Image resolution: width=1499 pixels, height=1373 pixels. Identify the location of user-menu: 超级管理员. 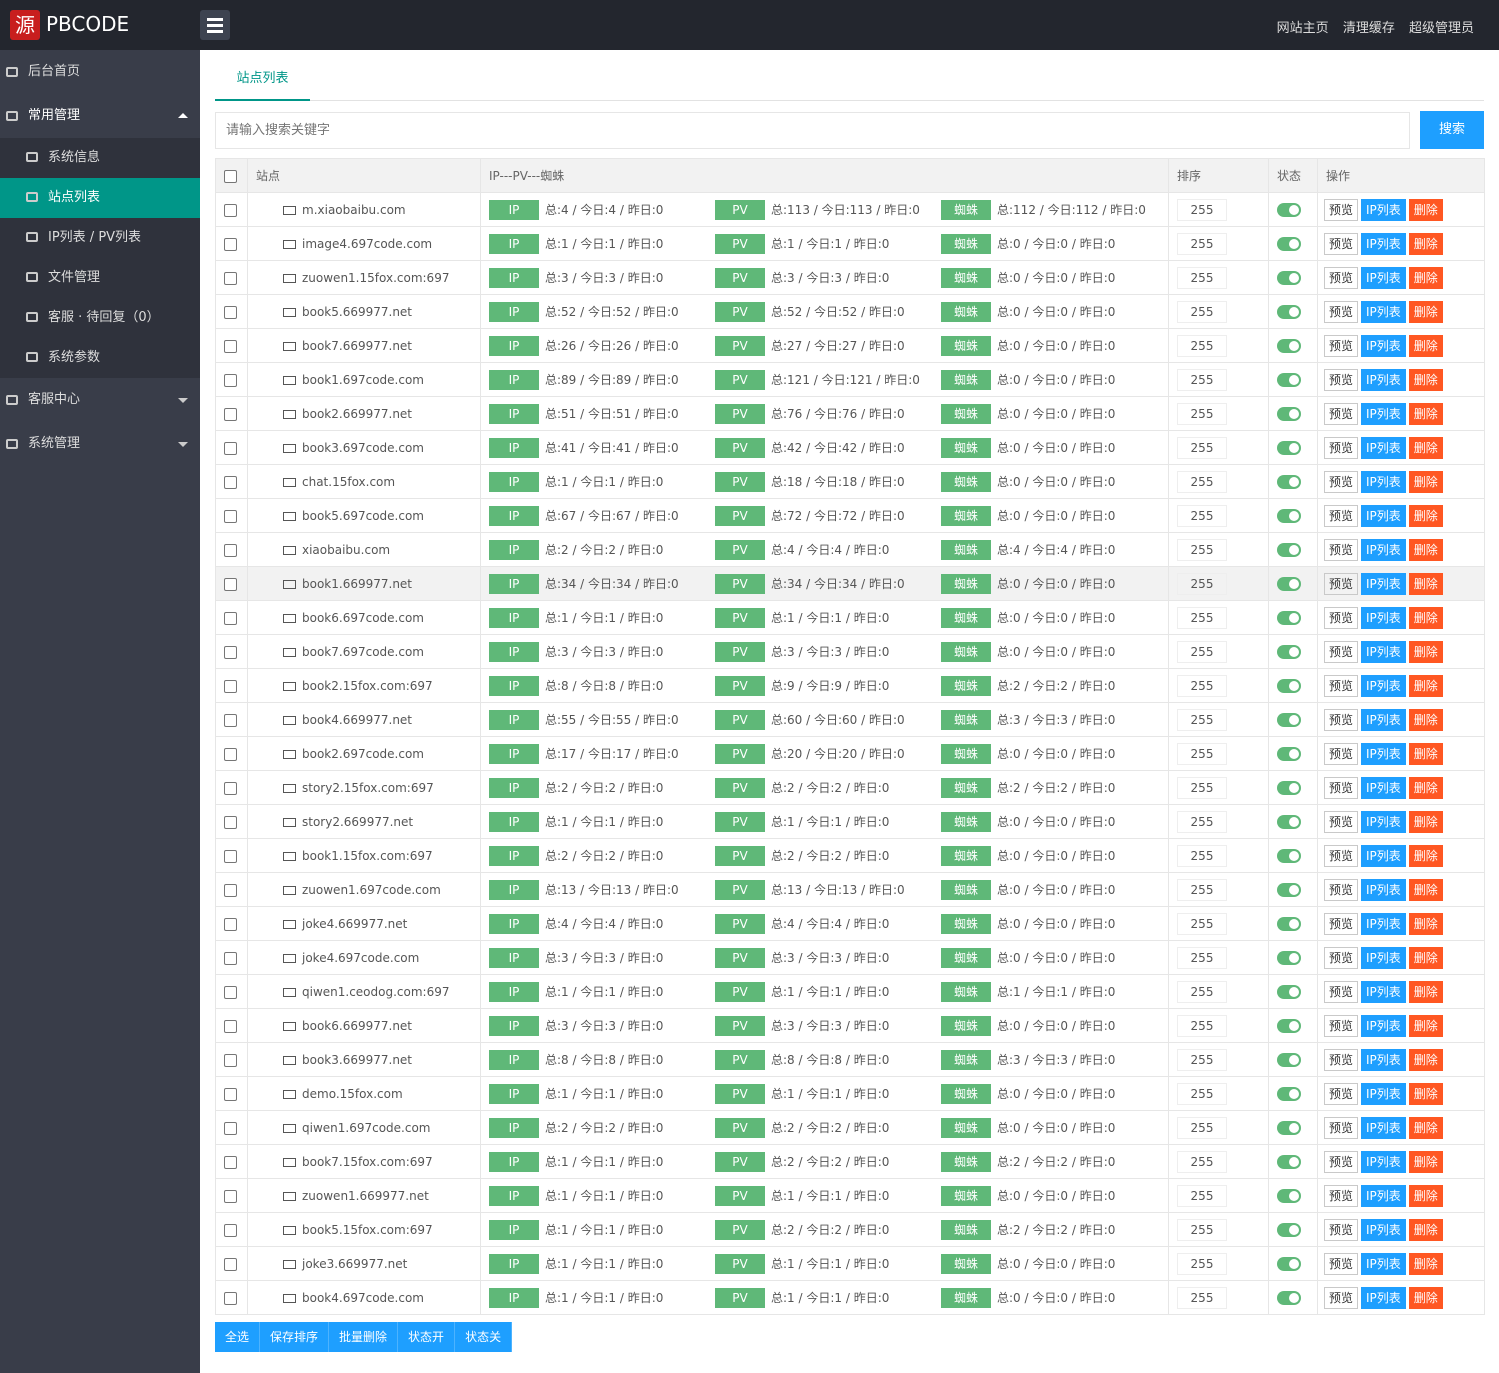
(1441, 28).